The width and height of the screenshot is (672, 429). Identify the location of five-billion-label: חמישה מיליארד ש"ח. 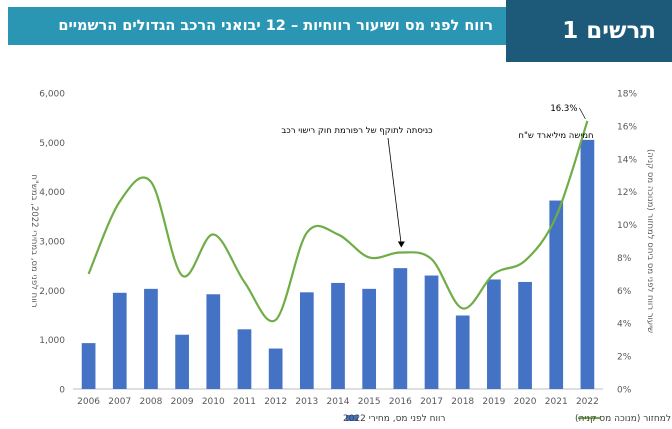
(555, 136).